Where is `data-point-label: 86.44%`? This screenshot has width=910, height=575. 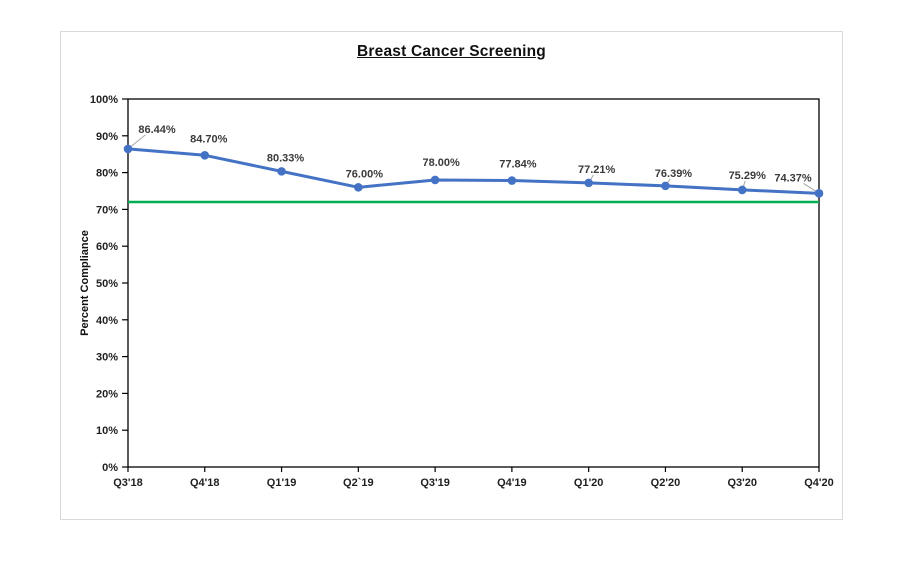
data-point-label: 86.44% is located at coordinates (157, 130).